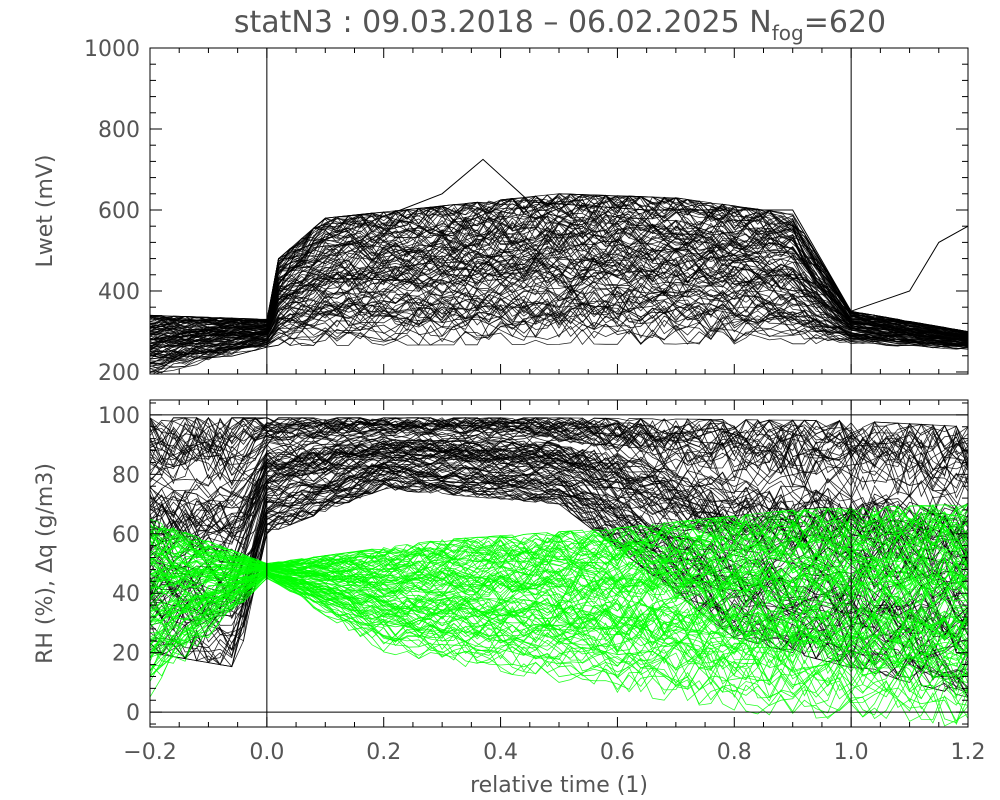 The image size is (1000, 800). I want to click on title-subscript: fog, so click(788, 33).